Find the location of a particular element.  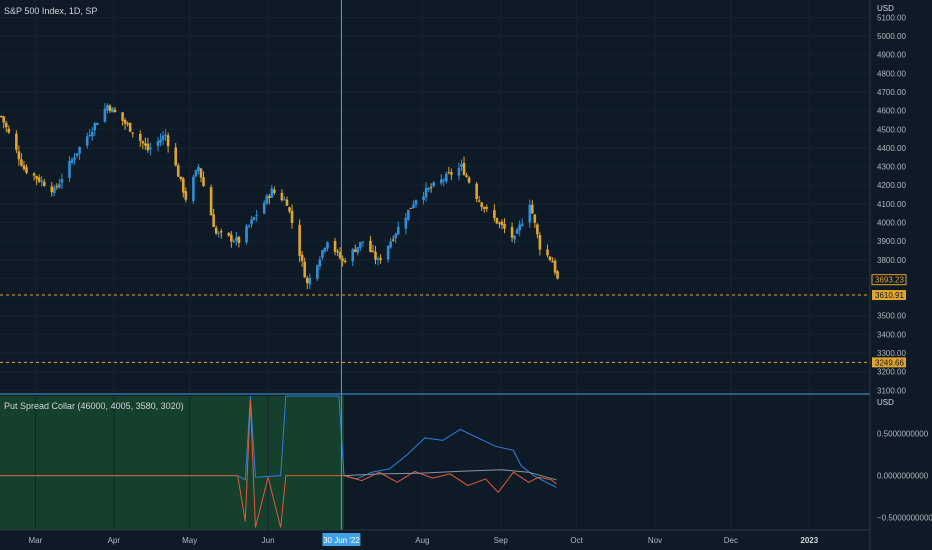

time-tick-label: Dec is located at coordinates (731, 540).